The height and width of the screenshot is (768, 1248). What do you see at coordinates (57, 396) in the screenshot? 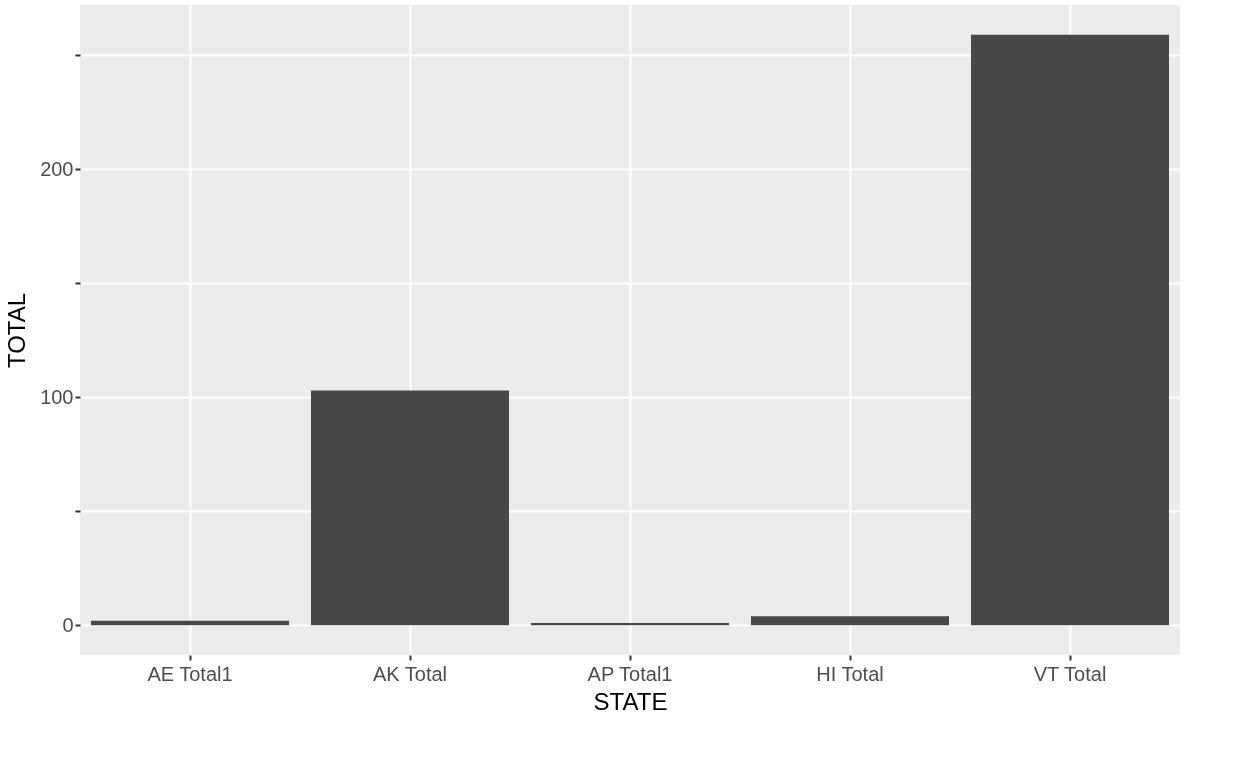
I see `y-tick-label: 100` at bounding box center [57, 396].